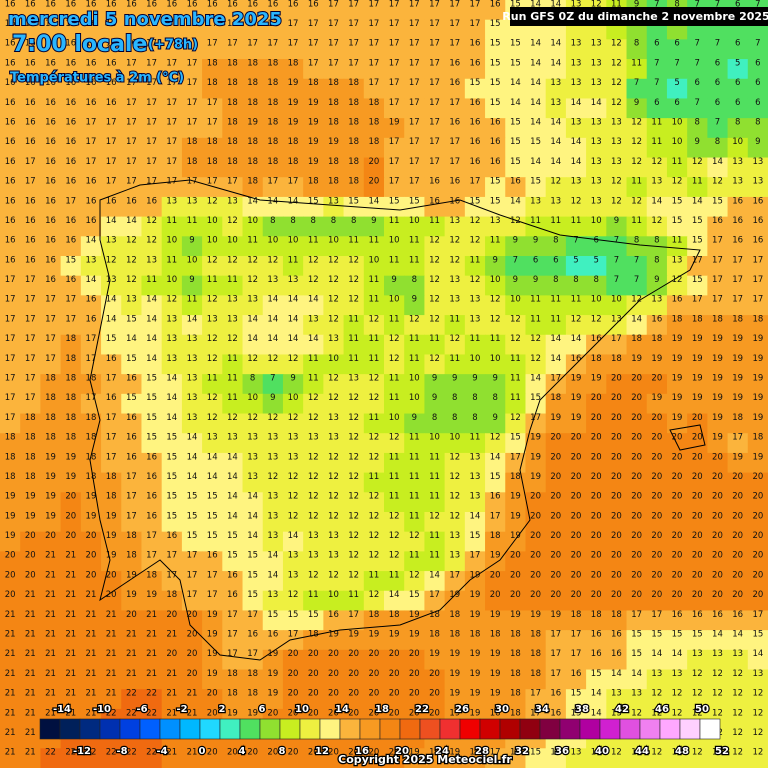 Image resolution: width=768 pixels, height=768 pixels. What do you see at coordinates (737, 103) in the screenshot?
I see `temperature-value: 6` at bounding box center [737, 103].